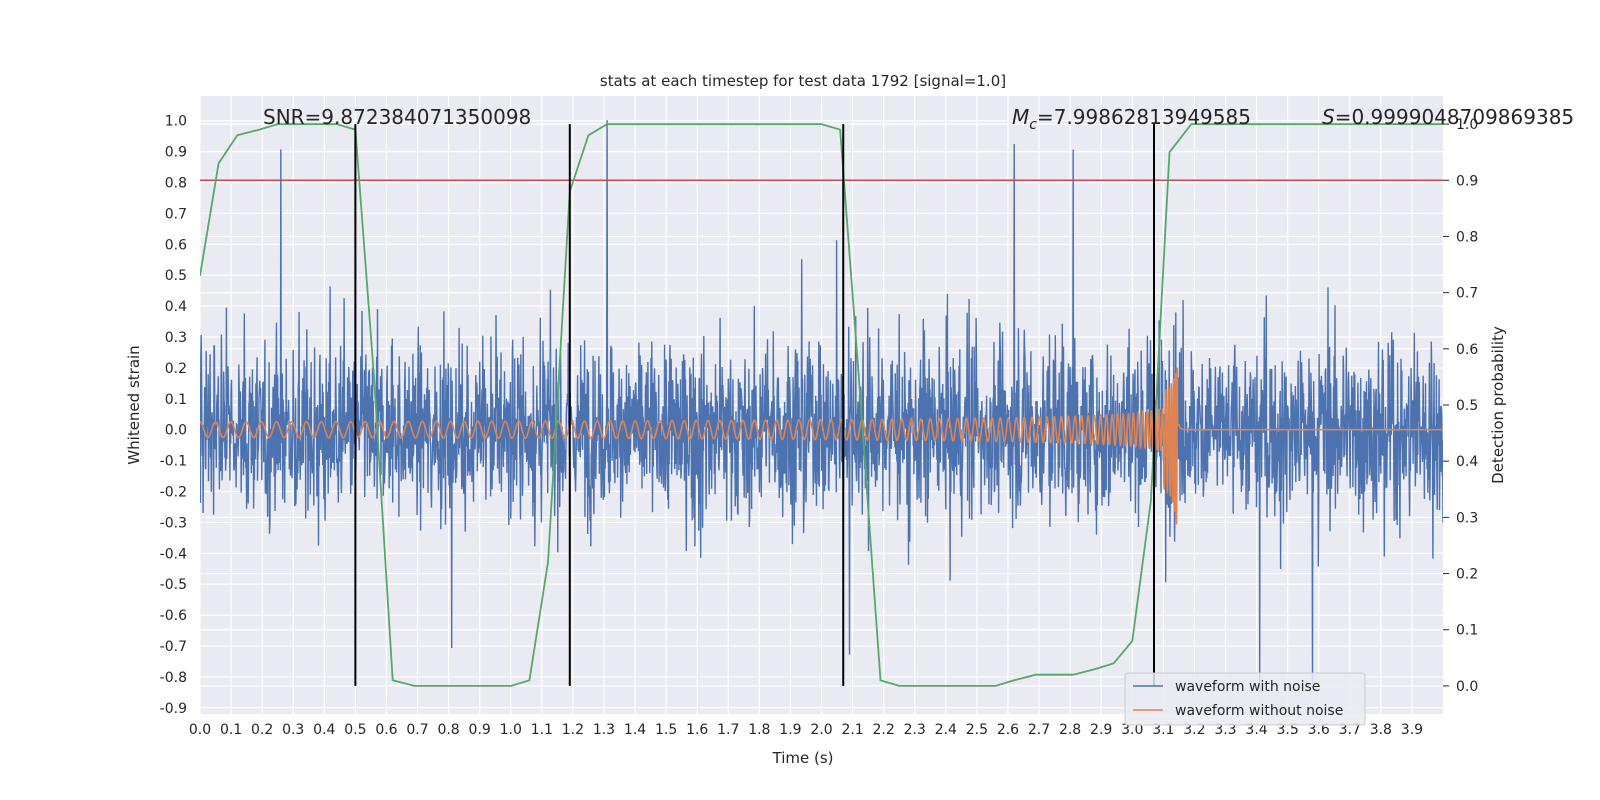 The width and height of the screenshot is (1600, 800). What do you see at coordinates (173, 523) in the screenshot?
I see `y-tick-label: -0.3` at bounding box center [173, 523].